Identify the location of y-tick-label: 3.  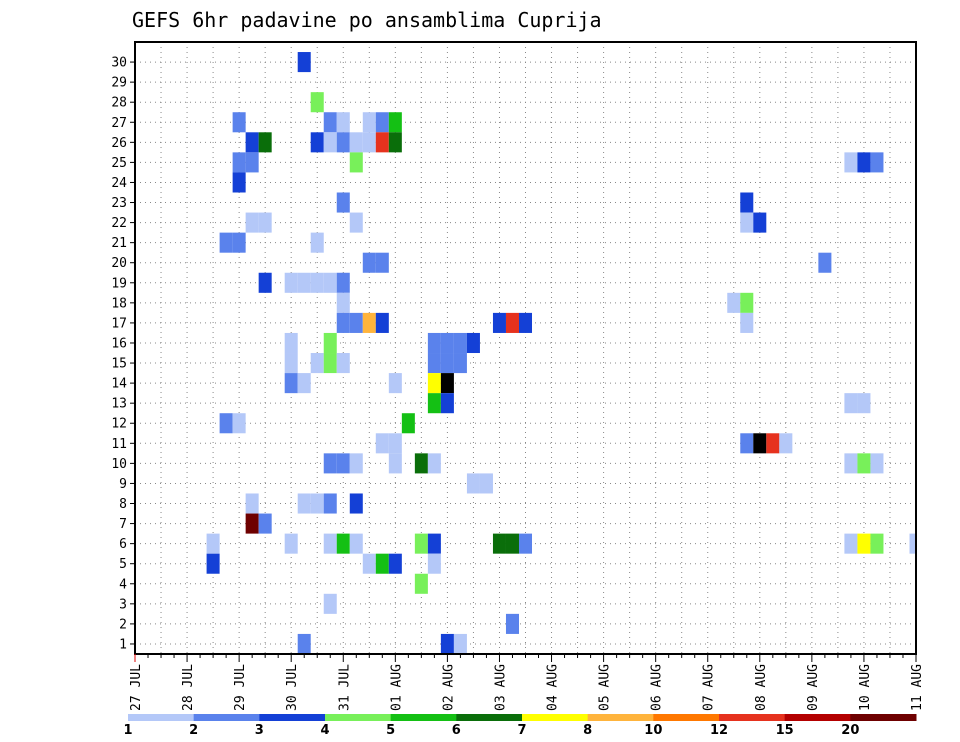
(123, 604).